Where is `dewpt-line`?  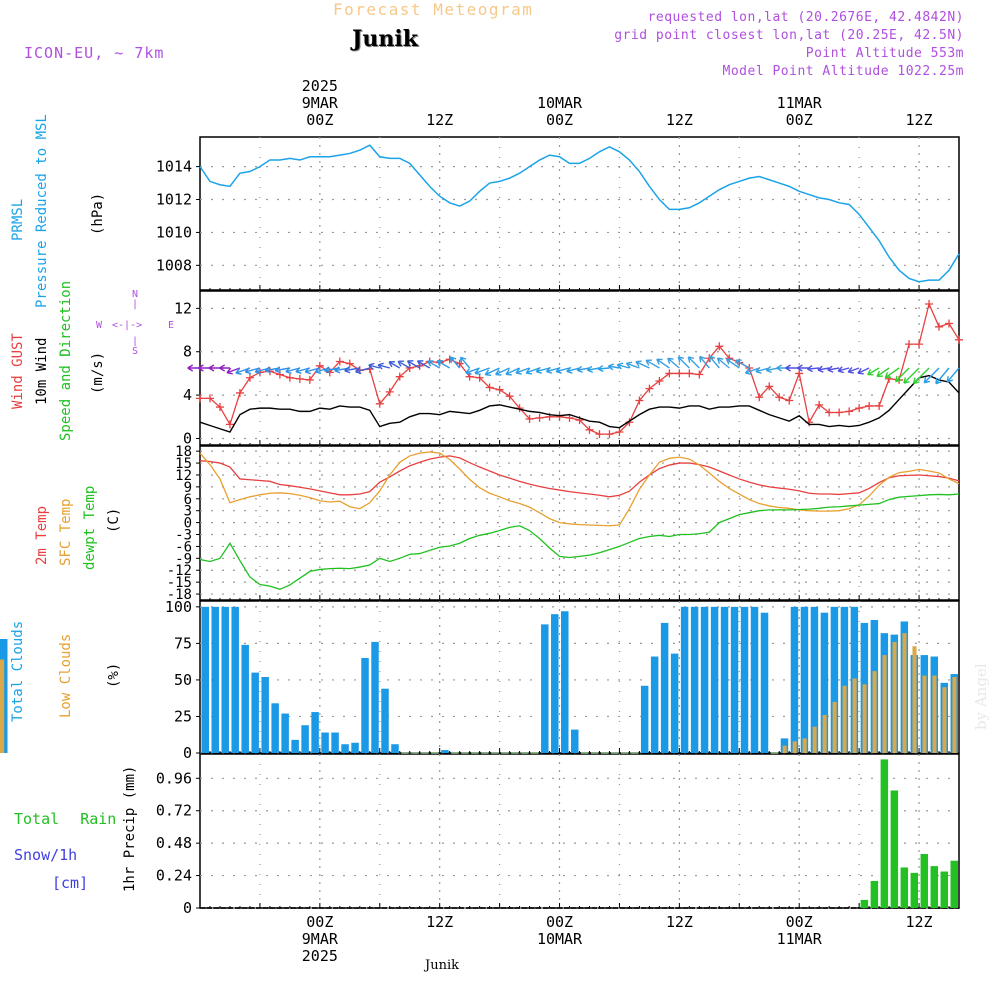 dewpt-line is located at coordinates (579, 541).